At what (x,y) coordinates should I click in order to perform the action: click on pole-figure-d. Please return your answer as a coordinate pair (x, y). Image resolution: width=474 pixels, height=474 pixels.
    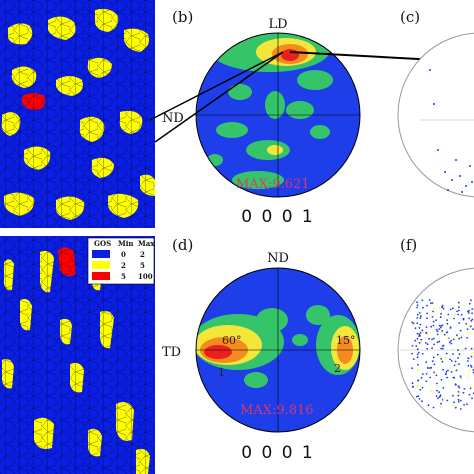
    Looking at the image, I should click on (278, 350).